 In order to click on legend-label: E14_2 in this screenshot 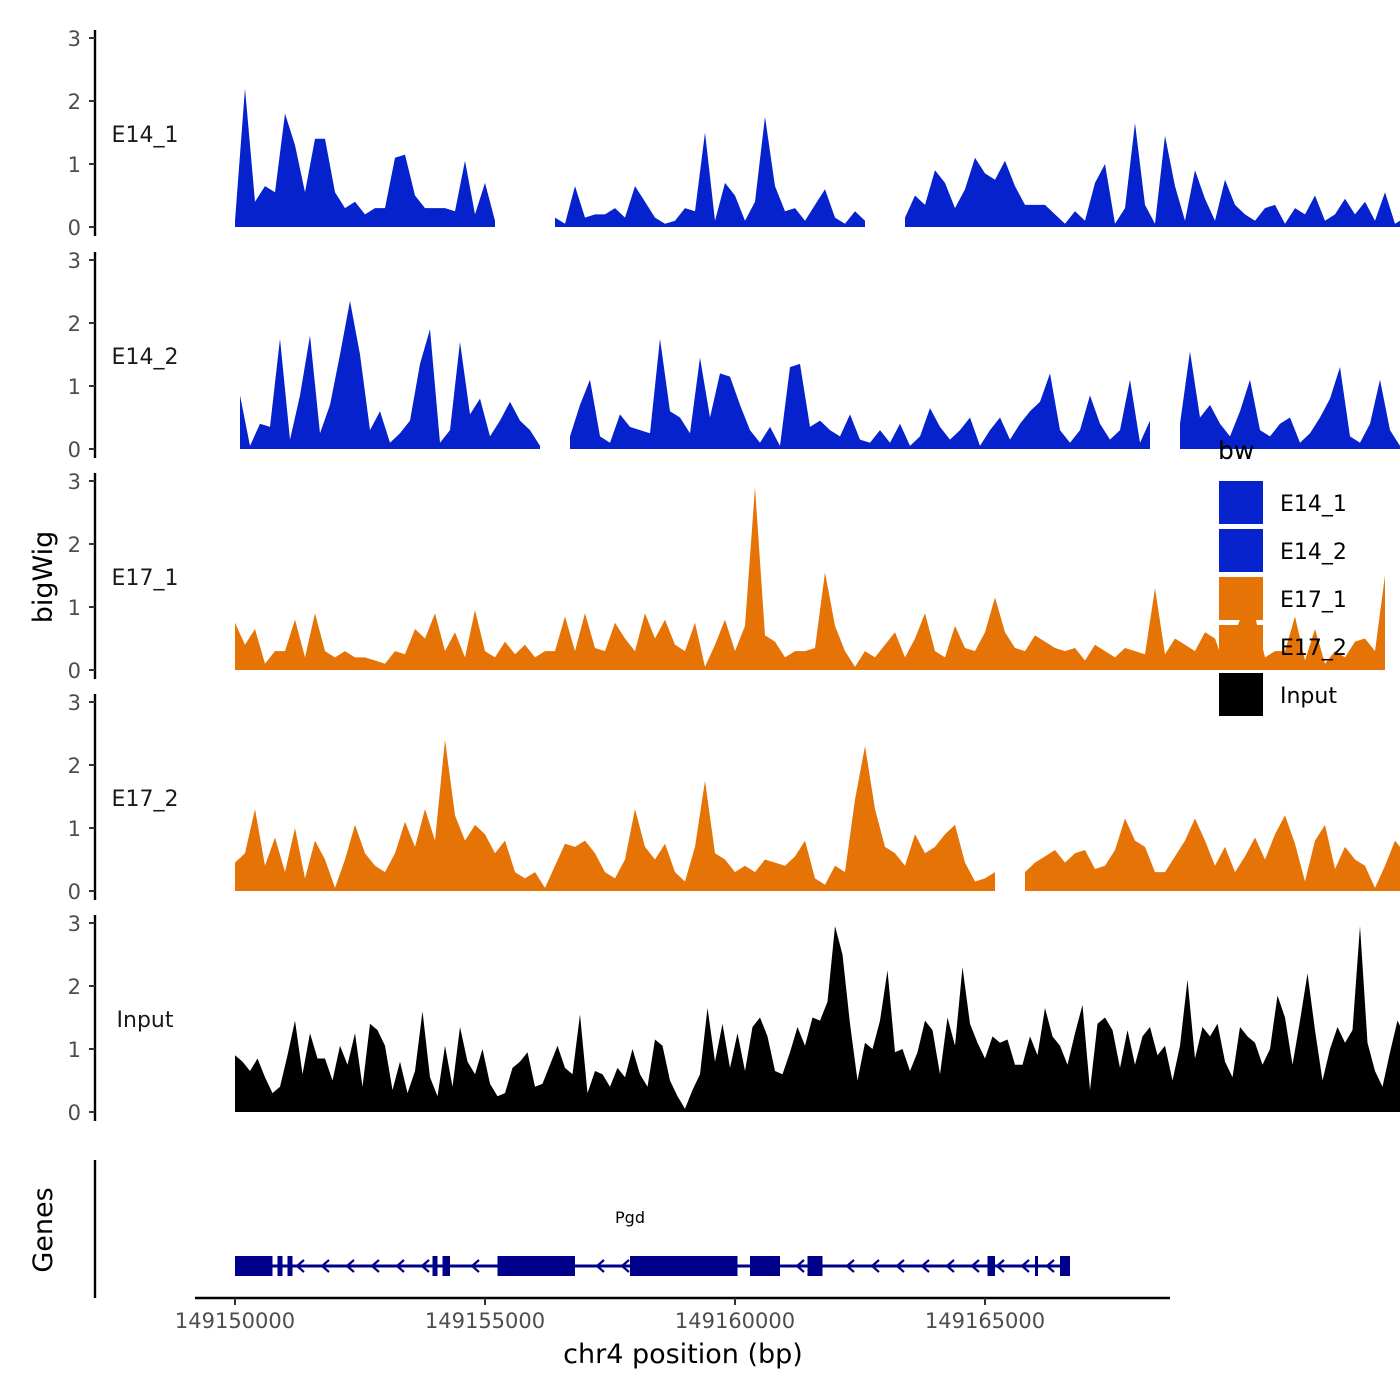, I will do `click(1313, 552)`.